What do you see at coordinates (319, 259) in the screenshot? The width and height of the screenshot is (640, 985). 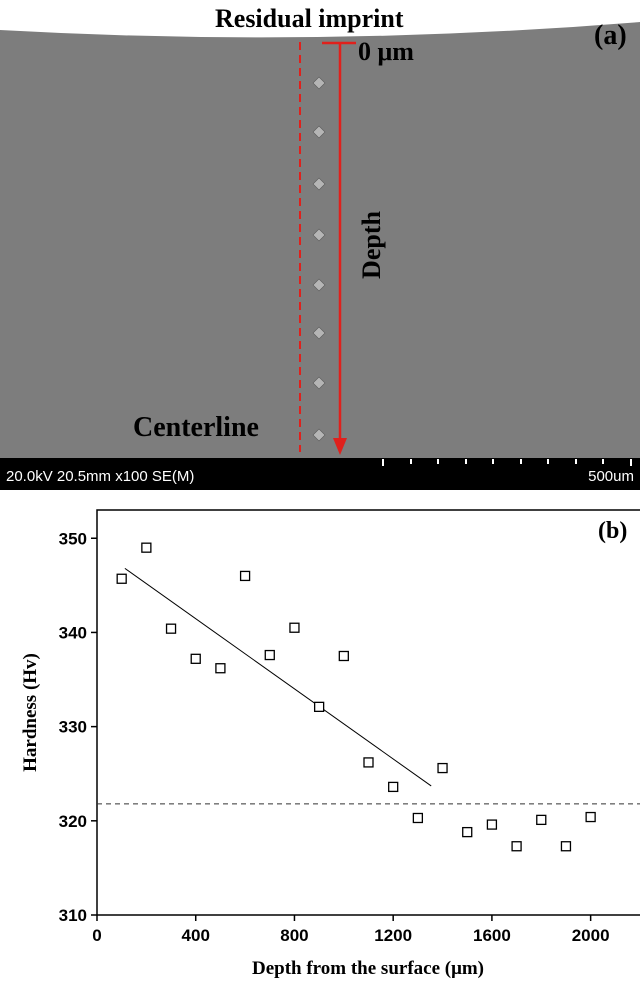 I see `indents` at bounding box center [319, 259].